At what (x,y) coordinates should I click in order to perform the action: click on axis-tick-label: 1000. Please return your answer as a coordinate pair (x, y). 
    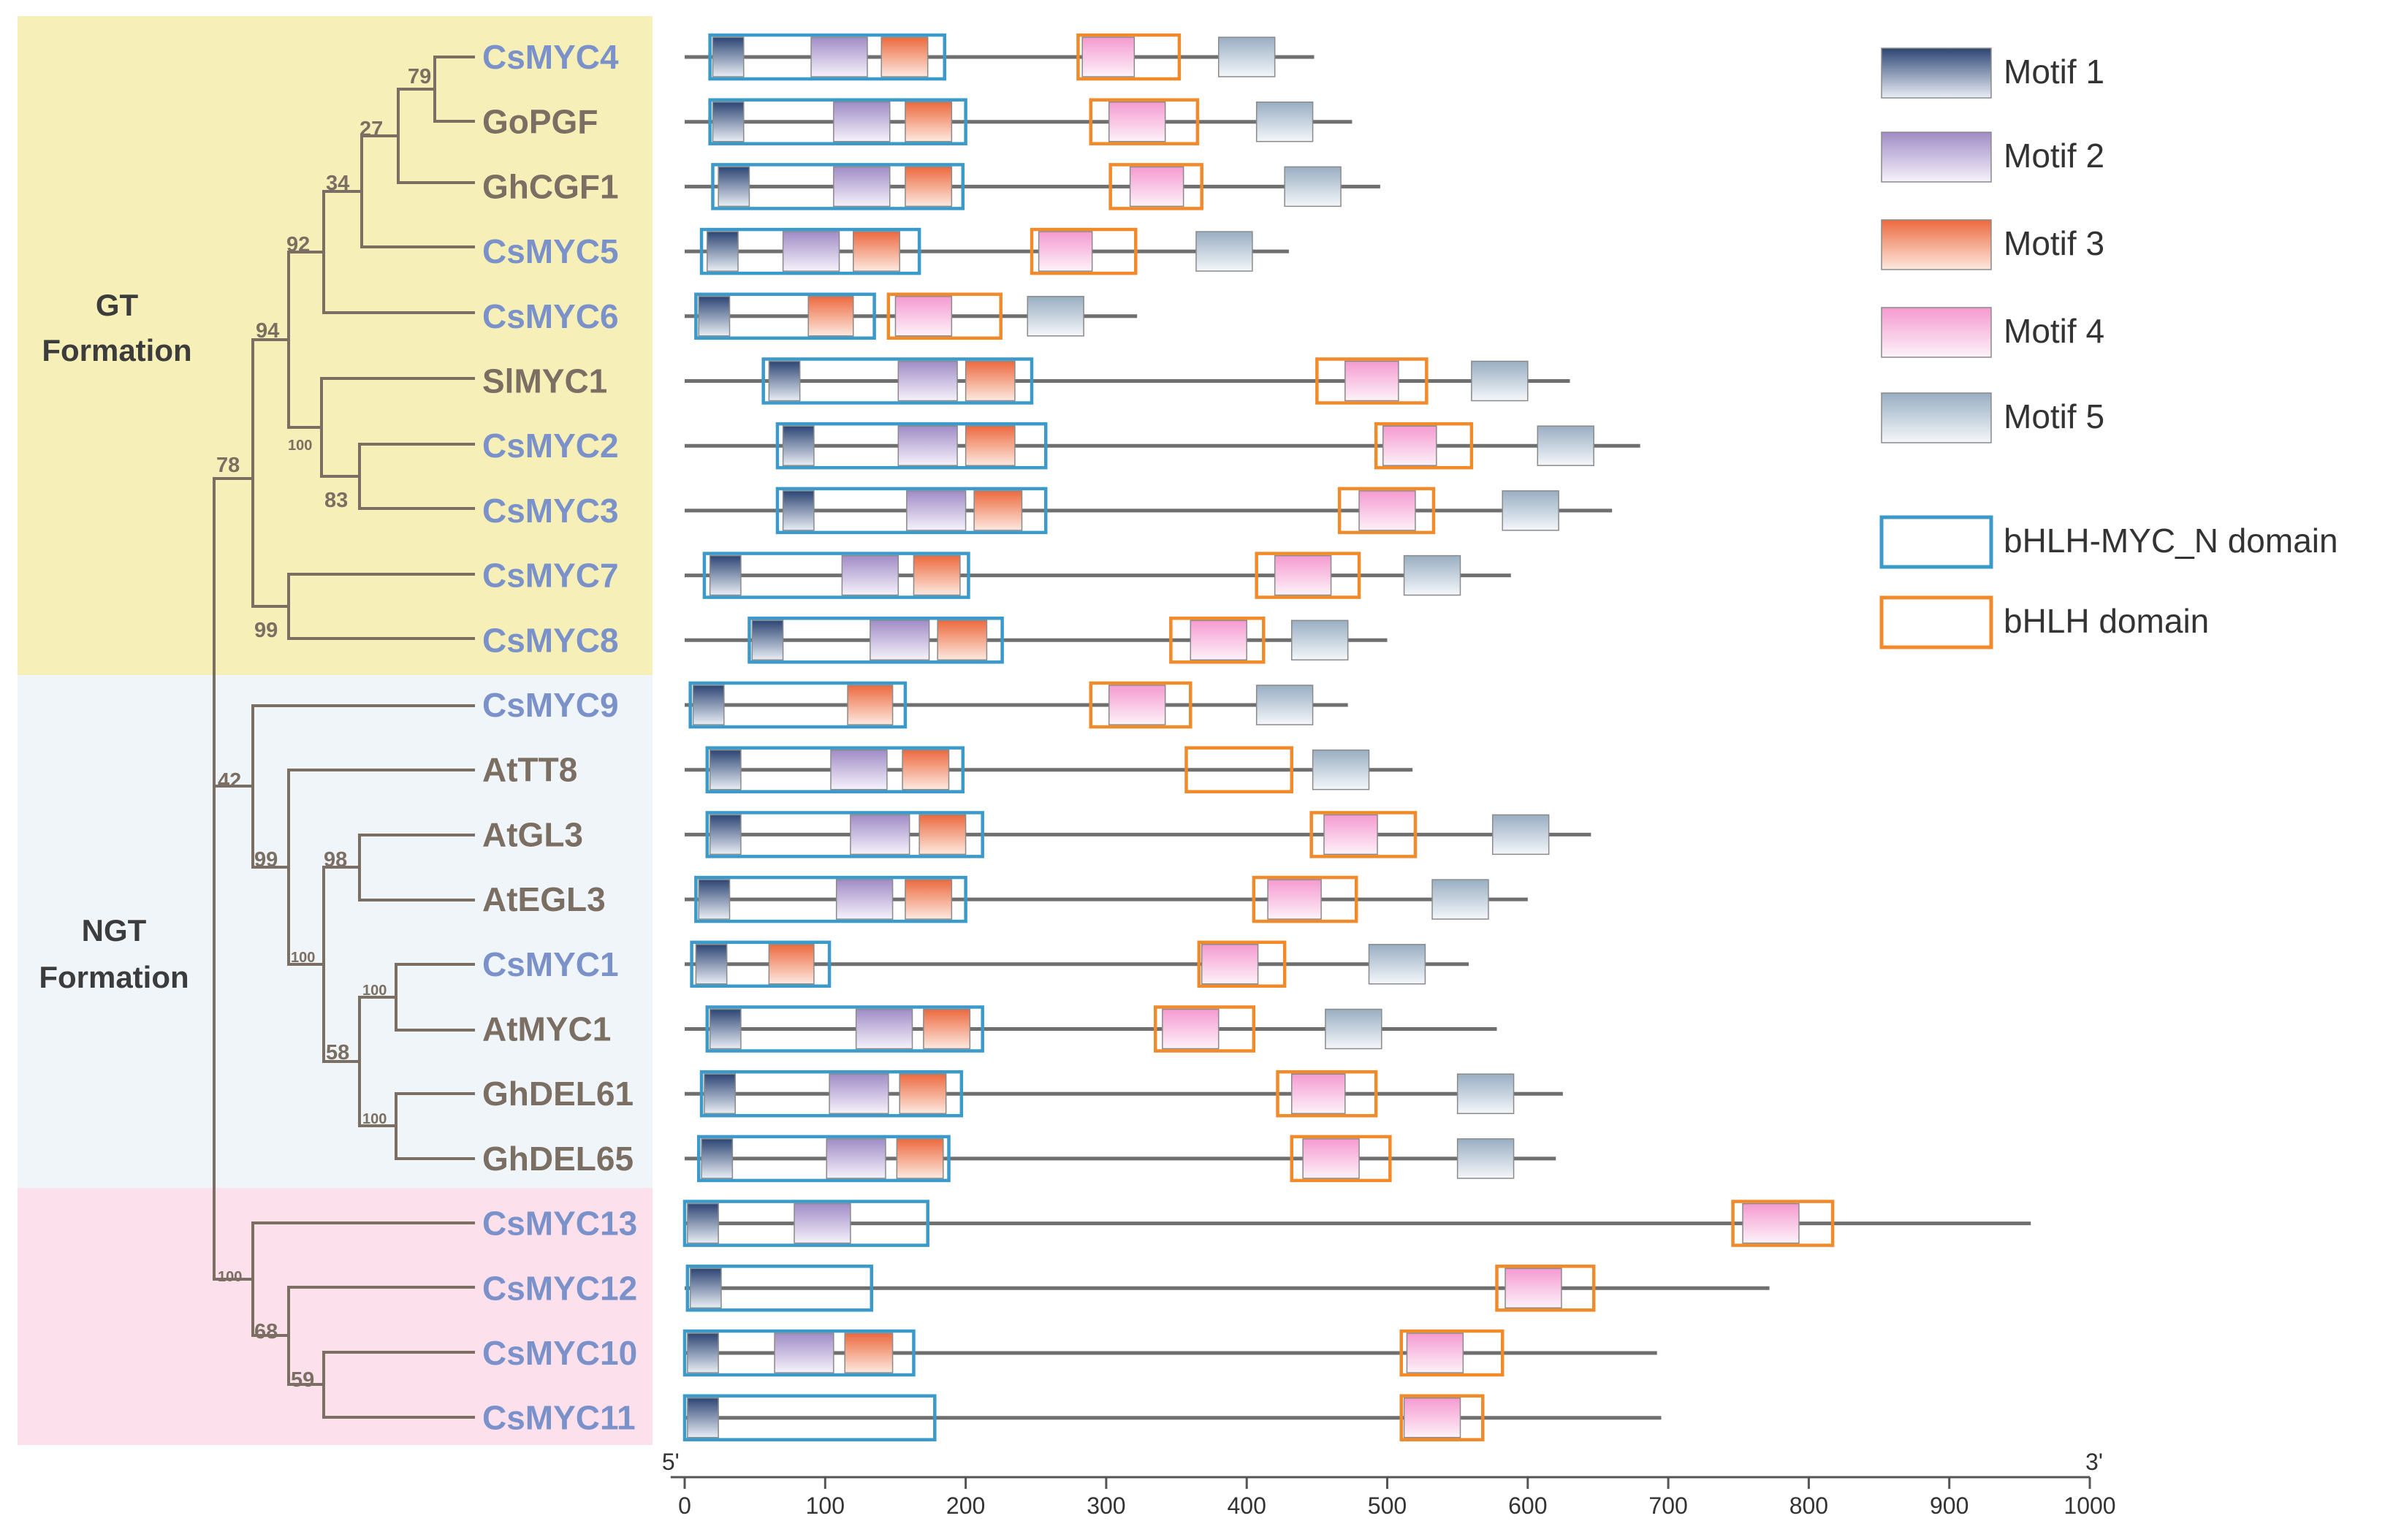
    Looking at the image, I should click on (2089, 1506).